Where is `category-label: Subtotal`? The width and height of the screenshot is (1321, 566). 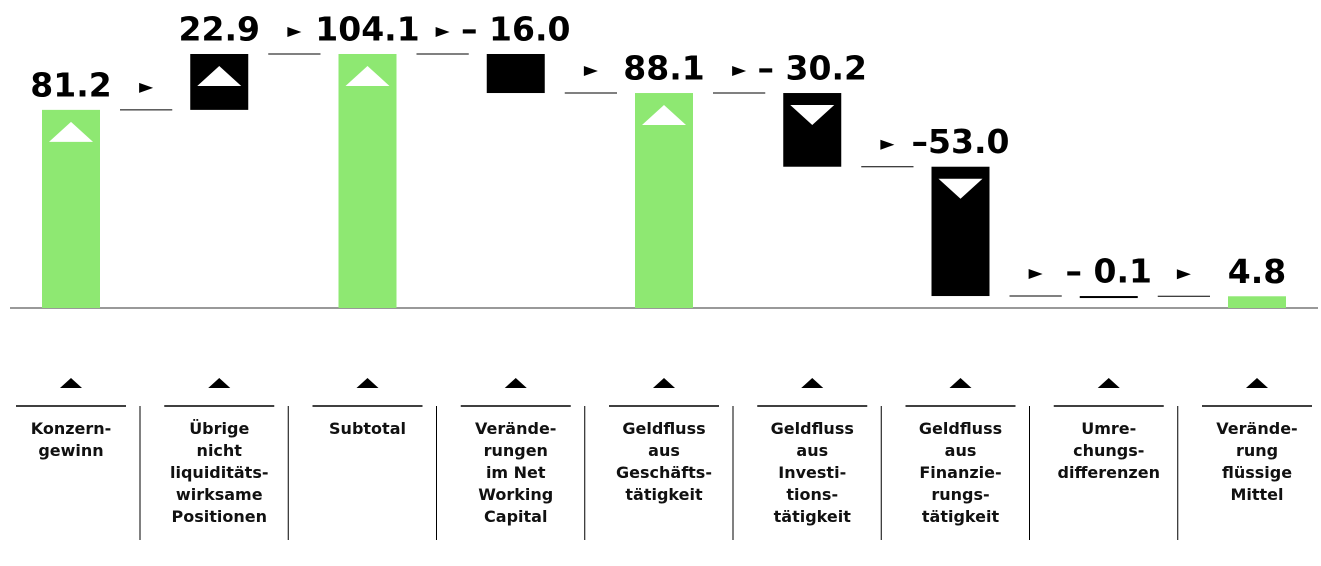
category-label: Subtotal is located at coordinates (367, 428).